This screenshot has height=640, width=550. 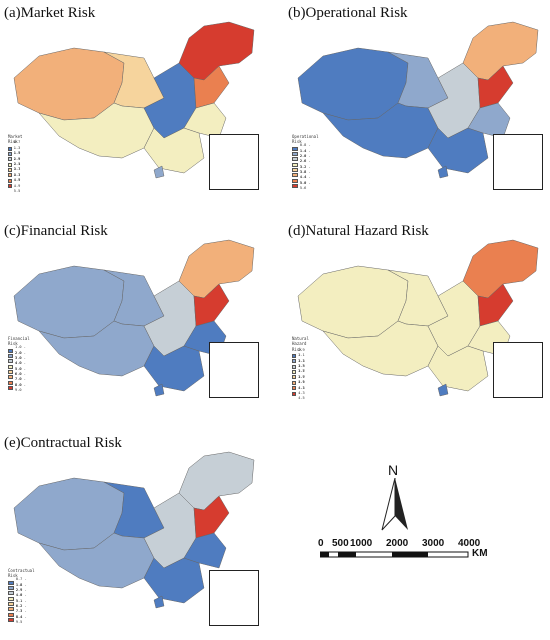 What do you see at coordinates (19, 371) in the screenshot?
I see `legend-item: 5.0 - 6.0` at bounding box center [19, 371].